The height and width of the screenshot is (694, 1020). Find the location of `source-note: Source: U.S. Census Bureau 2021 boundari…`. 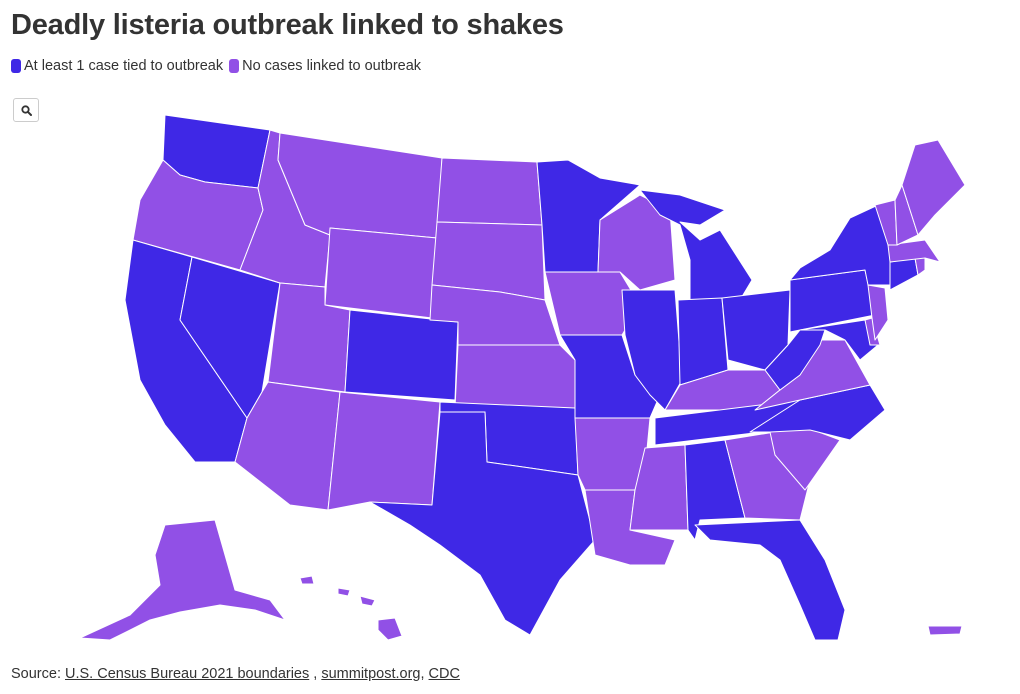

source-note: Source: U.S. Census Bureau 2021 boundari… is located at coordinates (235, 674).